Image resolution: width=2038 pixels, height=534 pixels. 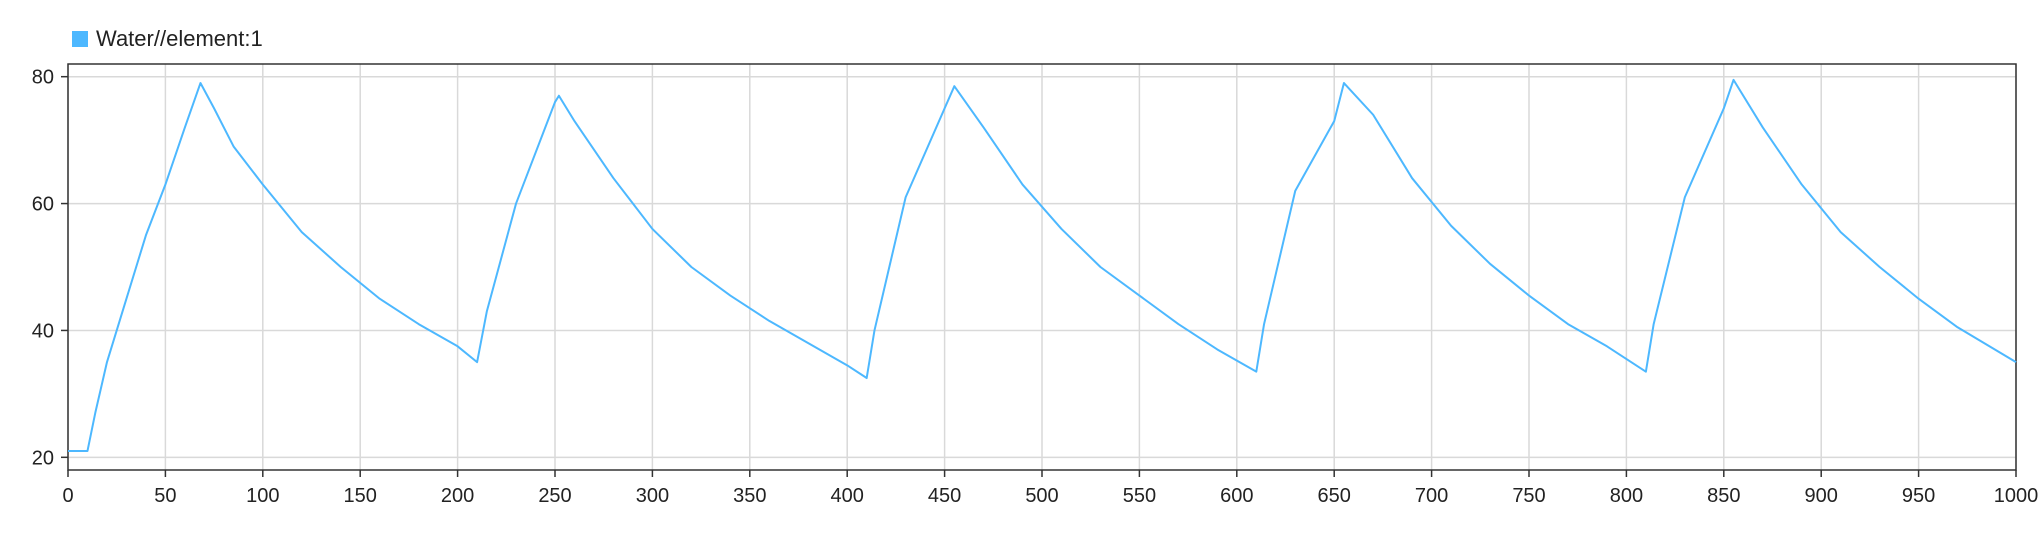 What do you see at coordinates (1236, 496) in the screenshot?
I see `x-tick-label: 600` at bounding box center [1236, 496].